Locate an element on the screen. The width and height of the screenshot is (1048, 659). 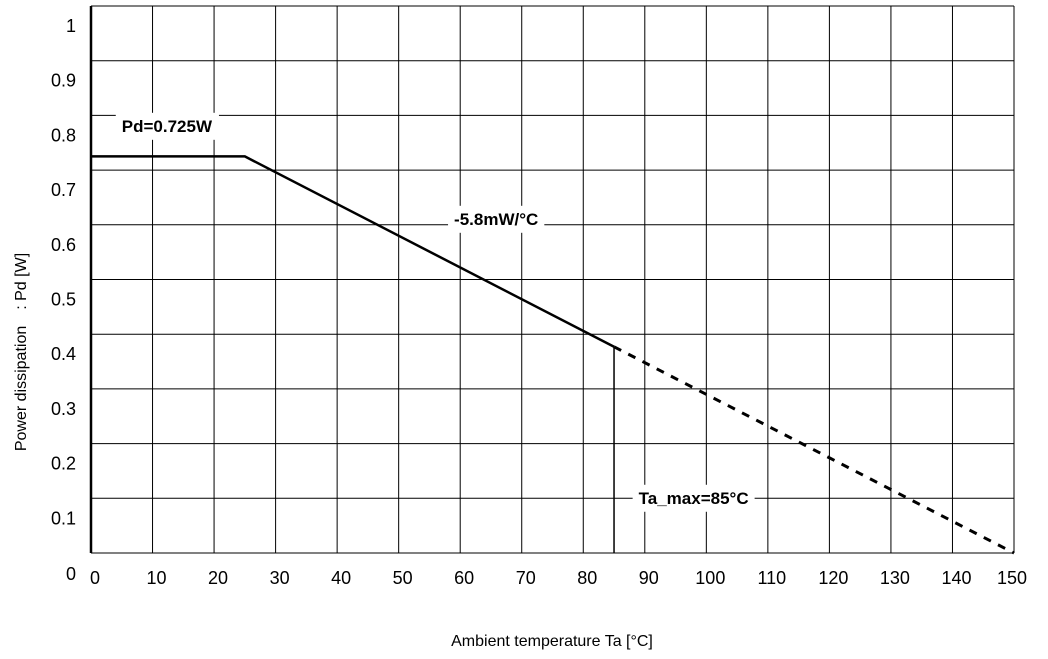
y-tick-label: 0 is located at coordinates (71, 574).